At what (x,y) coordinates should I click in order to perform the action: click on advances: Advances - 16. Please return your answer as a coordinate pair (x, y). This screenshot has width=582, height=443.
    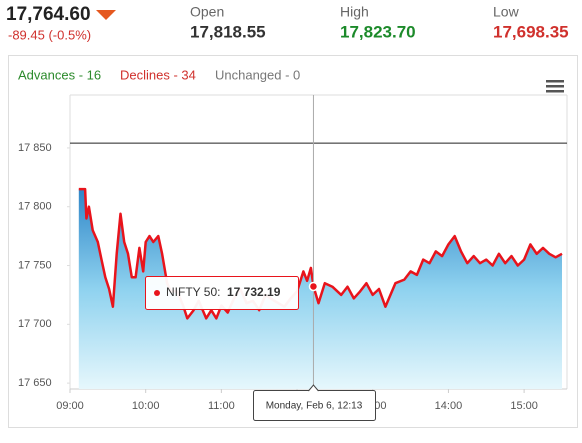
    Looking at the image, I should click on (59, 74).